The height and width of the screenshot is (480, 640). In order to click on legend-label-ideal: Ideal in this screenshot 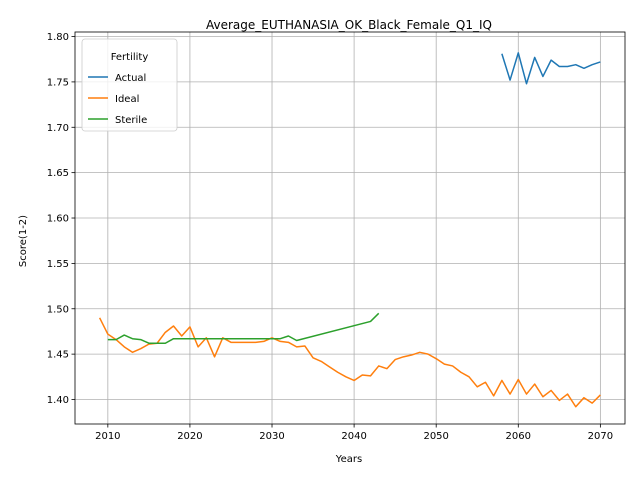, I will do `click(127, 99)`.